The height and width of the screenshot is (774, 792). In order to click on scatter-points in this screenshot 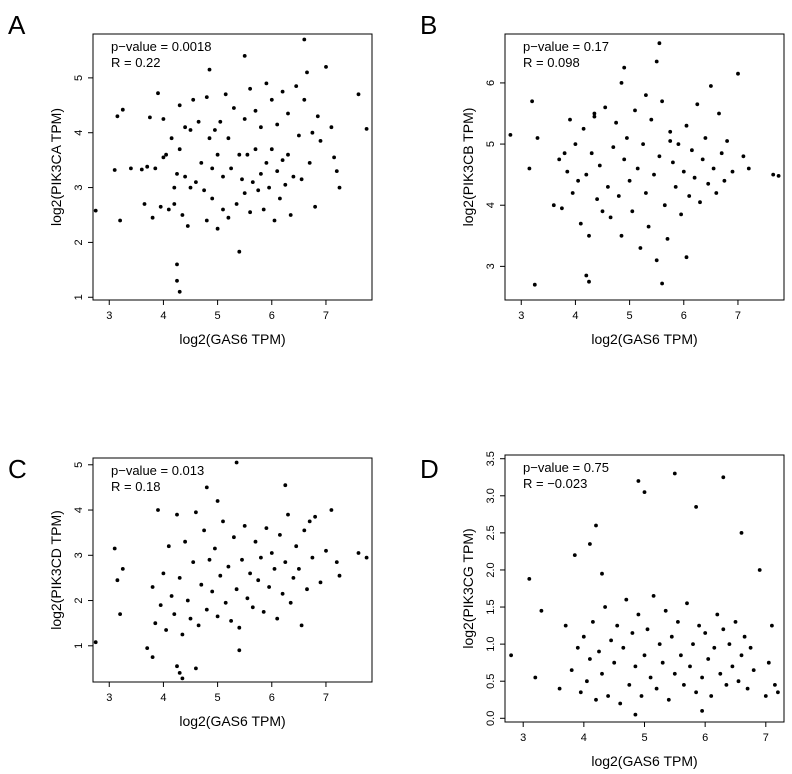, I will do `click(231, 570)`.